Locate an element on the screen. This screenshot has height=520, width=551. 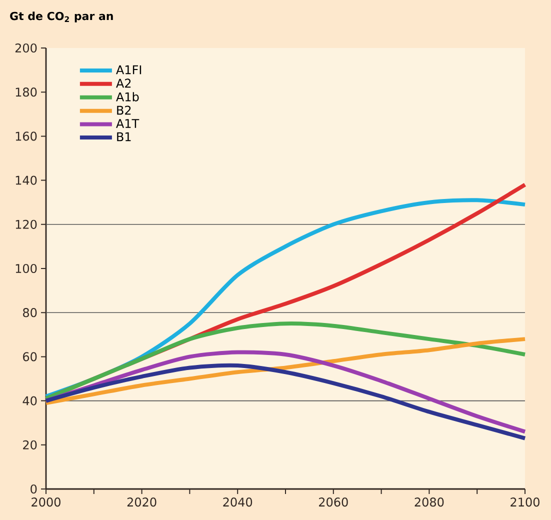
y-tick-label: 80 is located at coordinates (30, 313).